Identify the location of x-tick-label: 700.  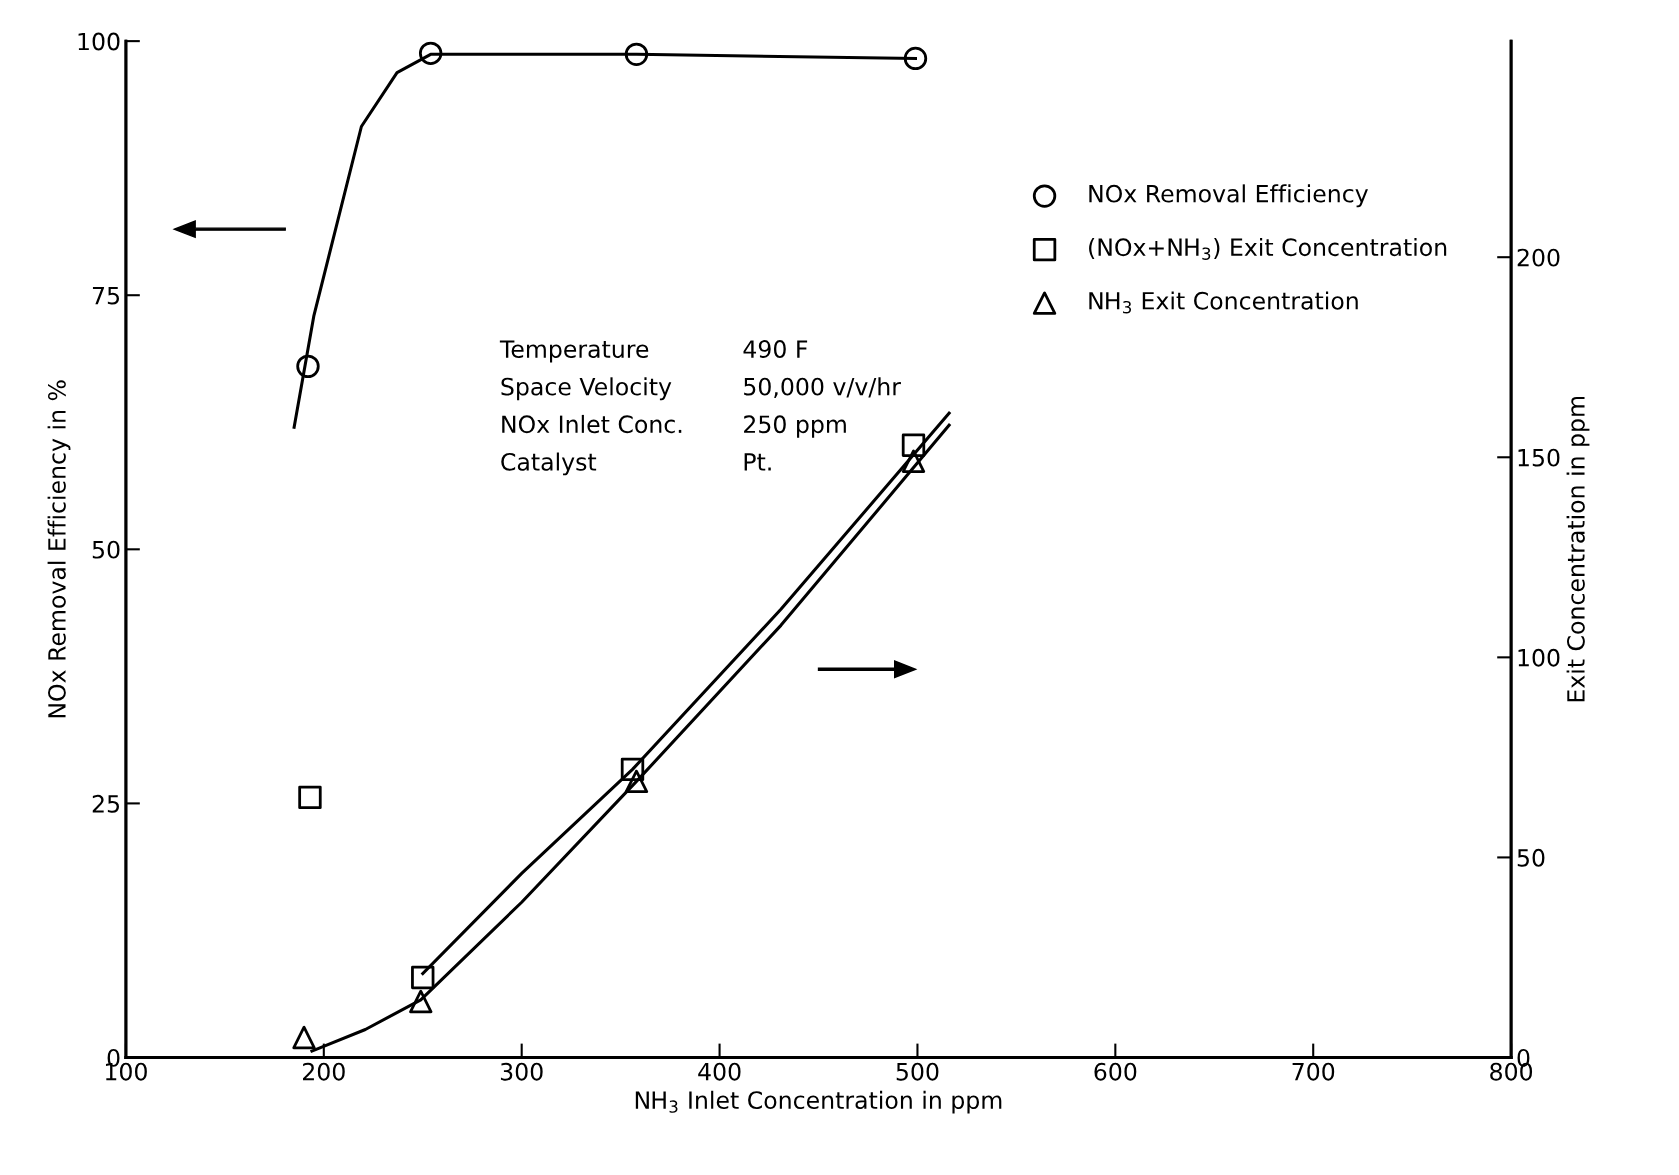
(1313, 1071).